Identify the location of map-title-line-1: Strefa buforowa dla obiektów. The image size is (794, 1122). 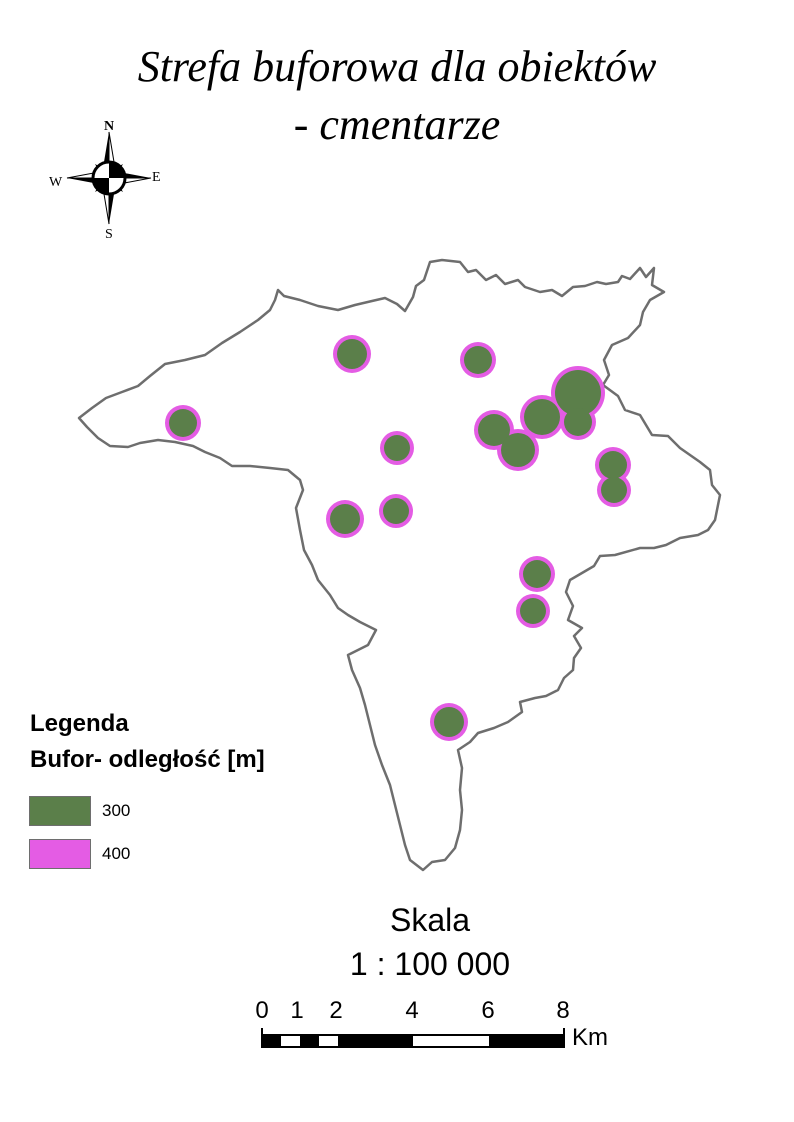
(397, 66).